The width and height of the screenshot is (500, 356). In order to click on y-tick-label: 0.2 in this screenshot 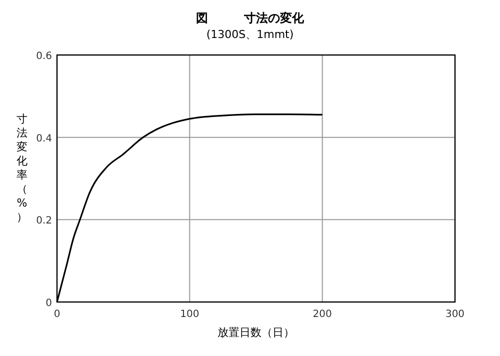, I will do `click(44, 221)`.